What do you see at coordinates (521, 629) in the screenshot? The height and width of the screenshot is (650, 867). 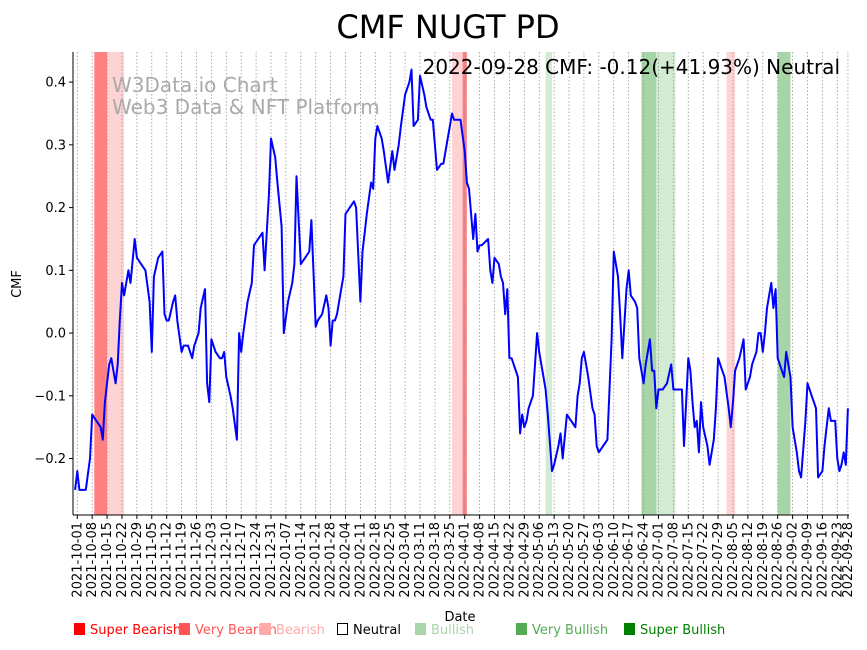 I see `legend-swatch-very-bullish` at bounding box center [521, 629].